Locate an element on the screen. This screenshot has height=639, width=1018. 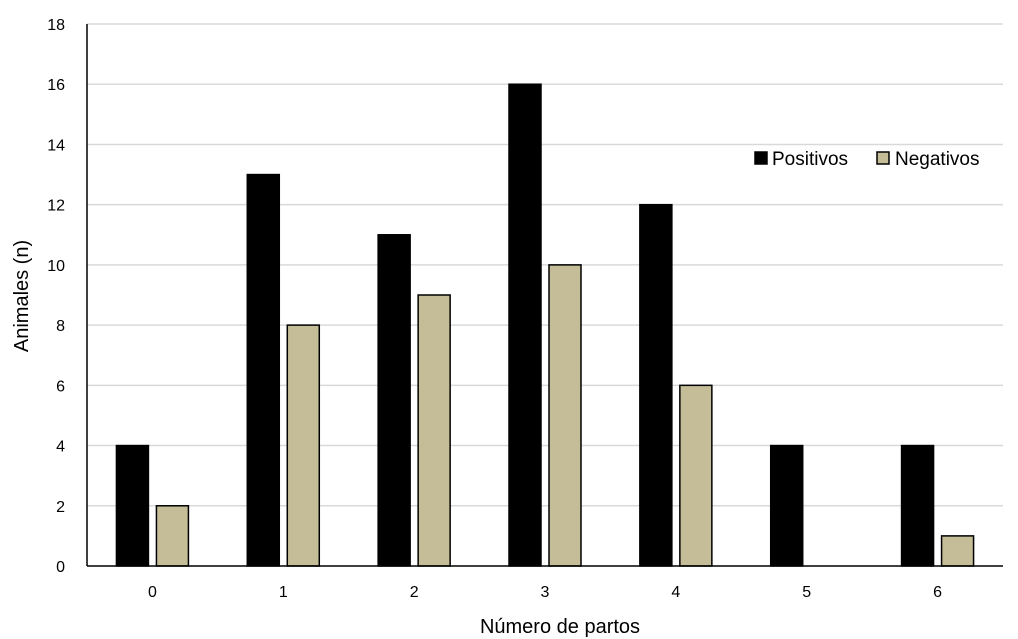
x-tick-label: 6 is located at coordinates (937, 592).